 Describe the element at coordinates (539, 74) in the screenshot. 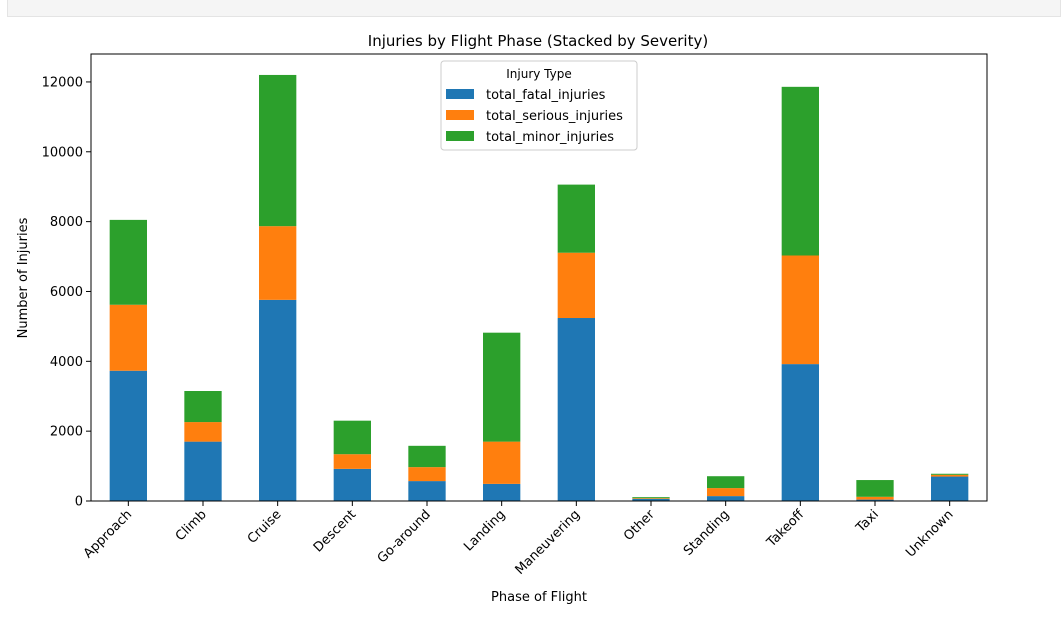

I see `legend-title: Injury Type` at that location.